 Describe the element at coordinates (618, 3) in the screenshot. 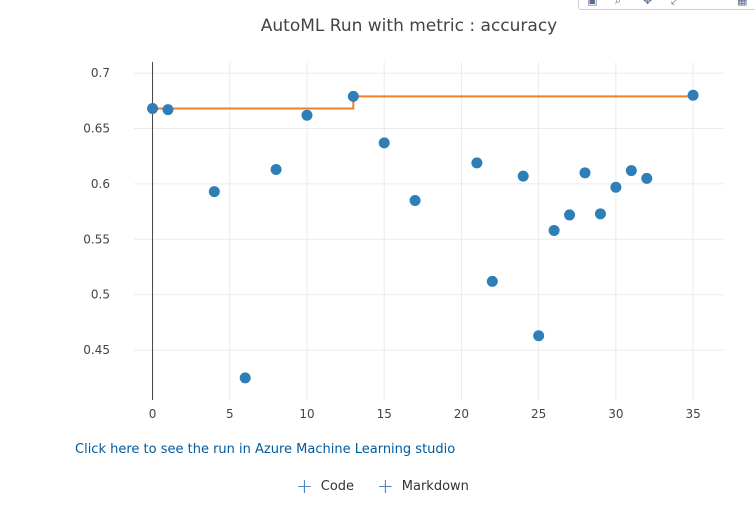

I see `zoom-icon: ⌕` at that location.